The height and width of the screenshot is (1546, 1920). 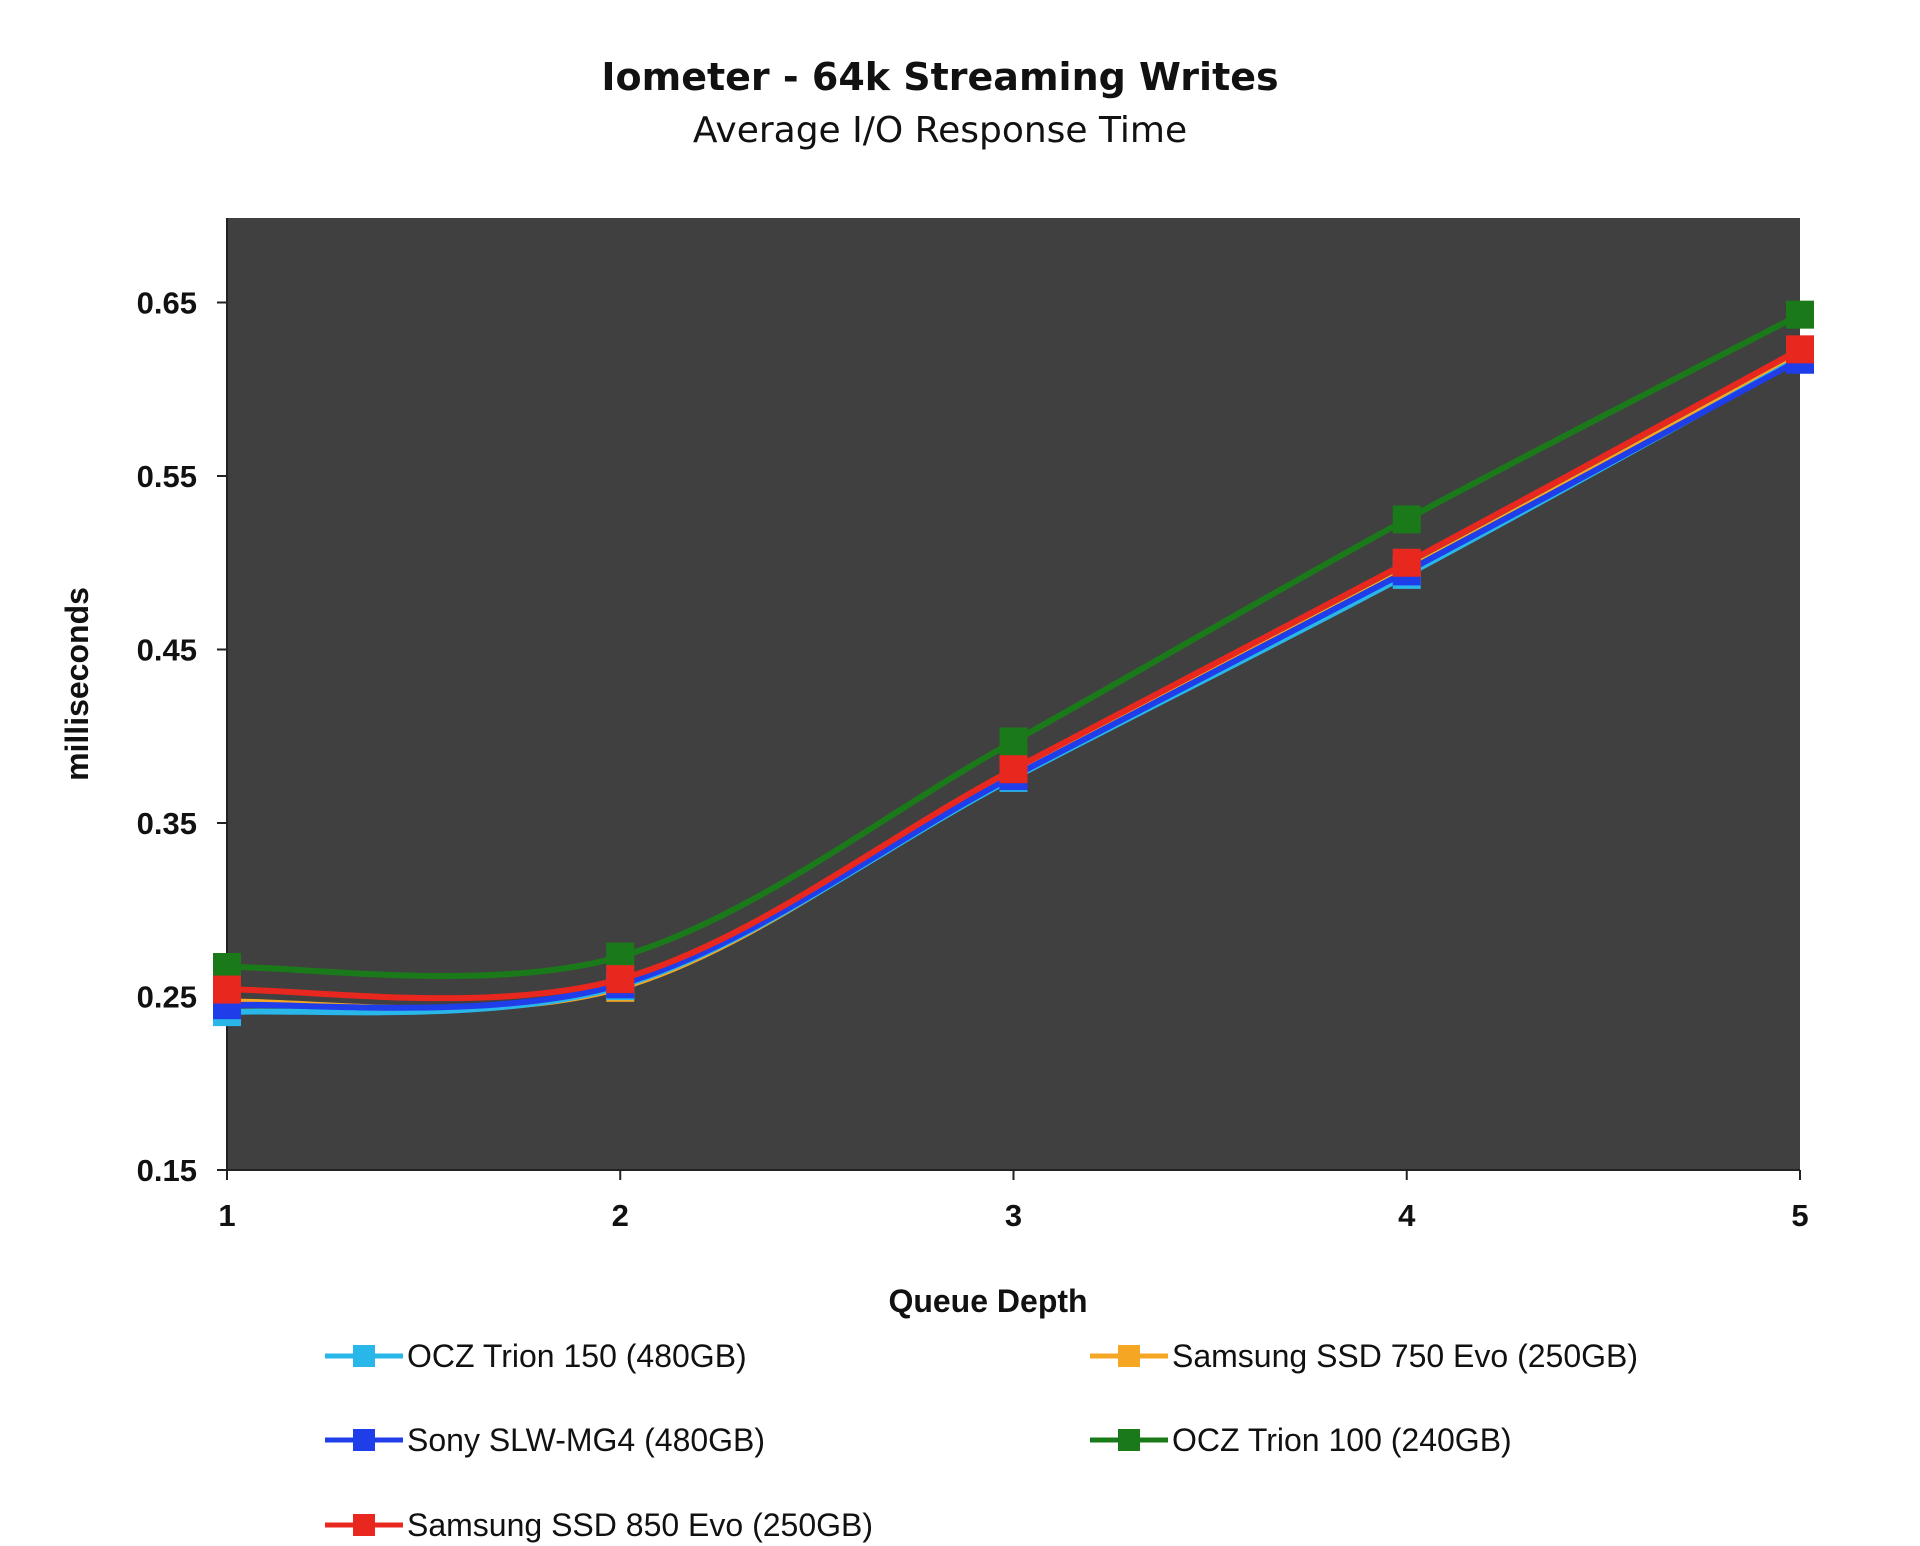 What do you see at coordinates (1407, 1215) in the screenshot?
I see `x-tick-label: 4` at bounding box center [1407, 1215].